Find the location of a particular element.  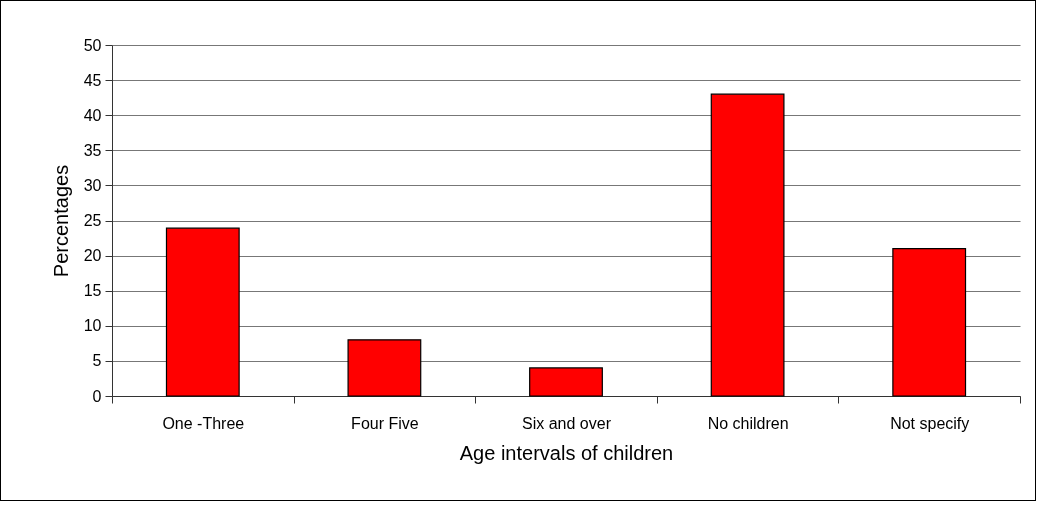

y-tick-label: 20 is located at coordinates (92, 256).